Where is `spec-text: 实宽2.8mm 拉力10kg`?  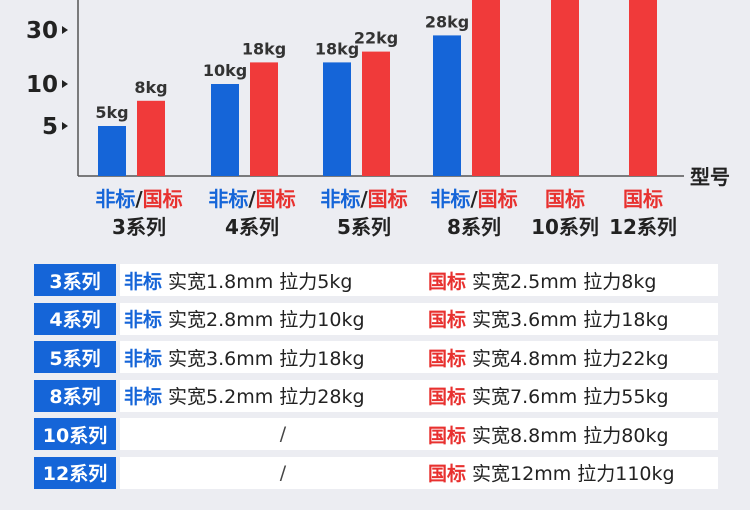 spec-text: 实宽2.8mm 拉力10kg is located at coordinates (266, 320).